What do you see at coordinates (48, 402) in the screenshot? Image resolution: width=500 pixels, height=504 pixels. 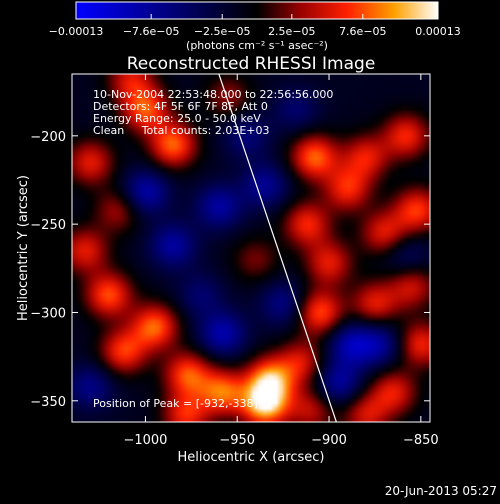 I see `y-tick-label: −350` at bounding box center [48, 402].